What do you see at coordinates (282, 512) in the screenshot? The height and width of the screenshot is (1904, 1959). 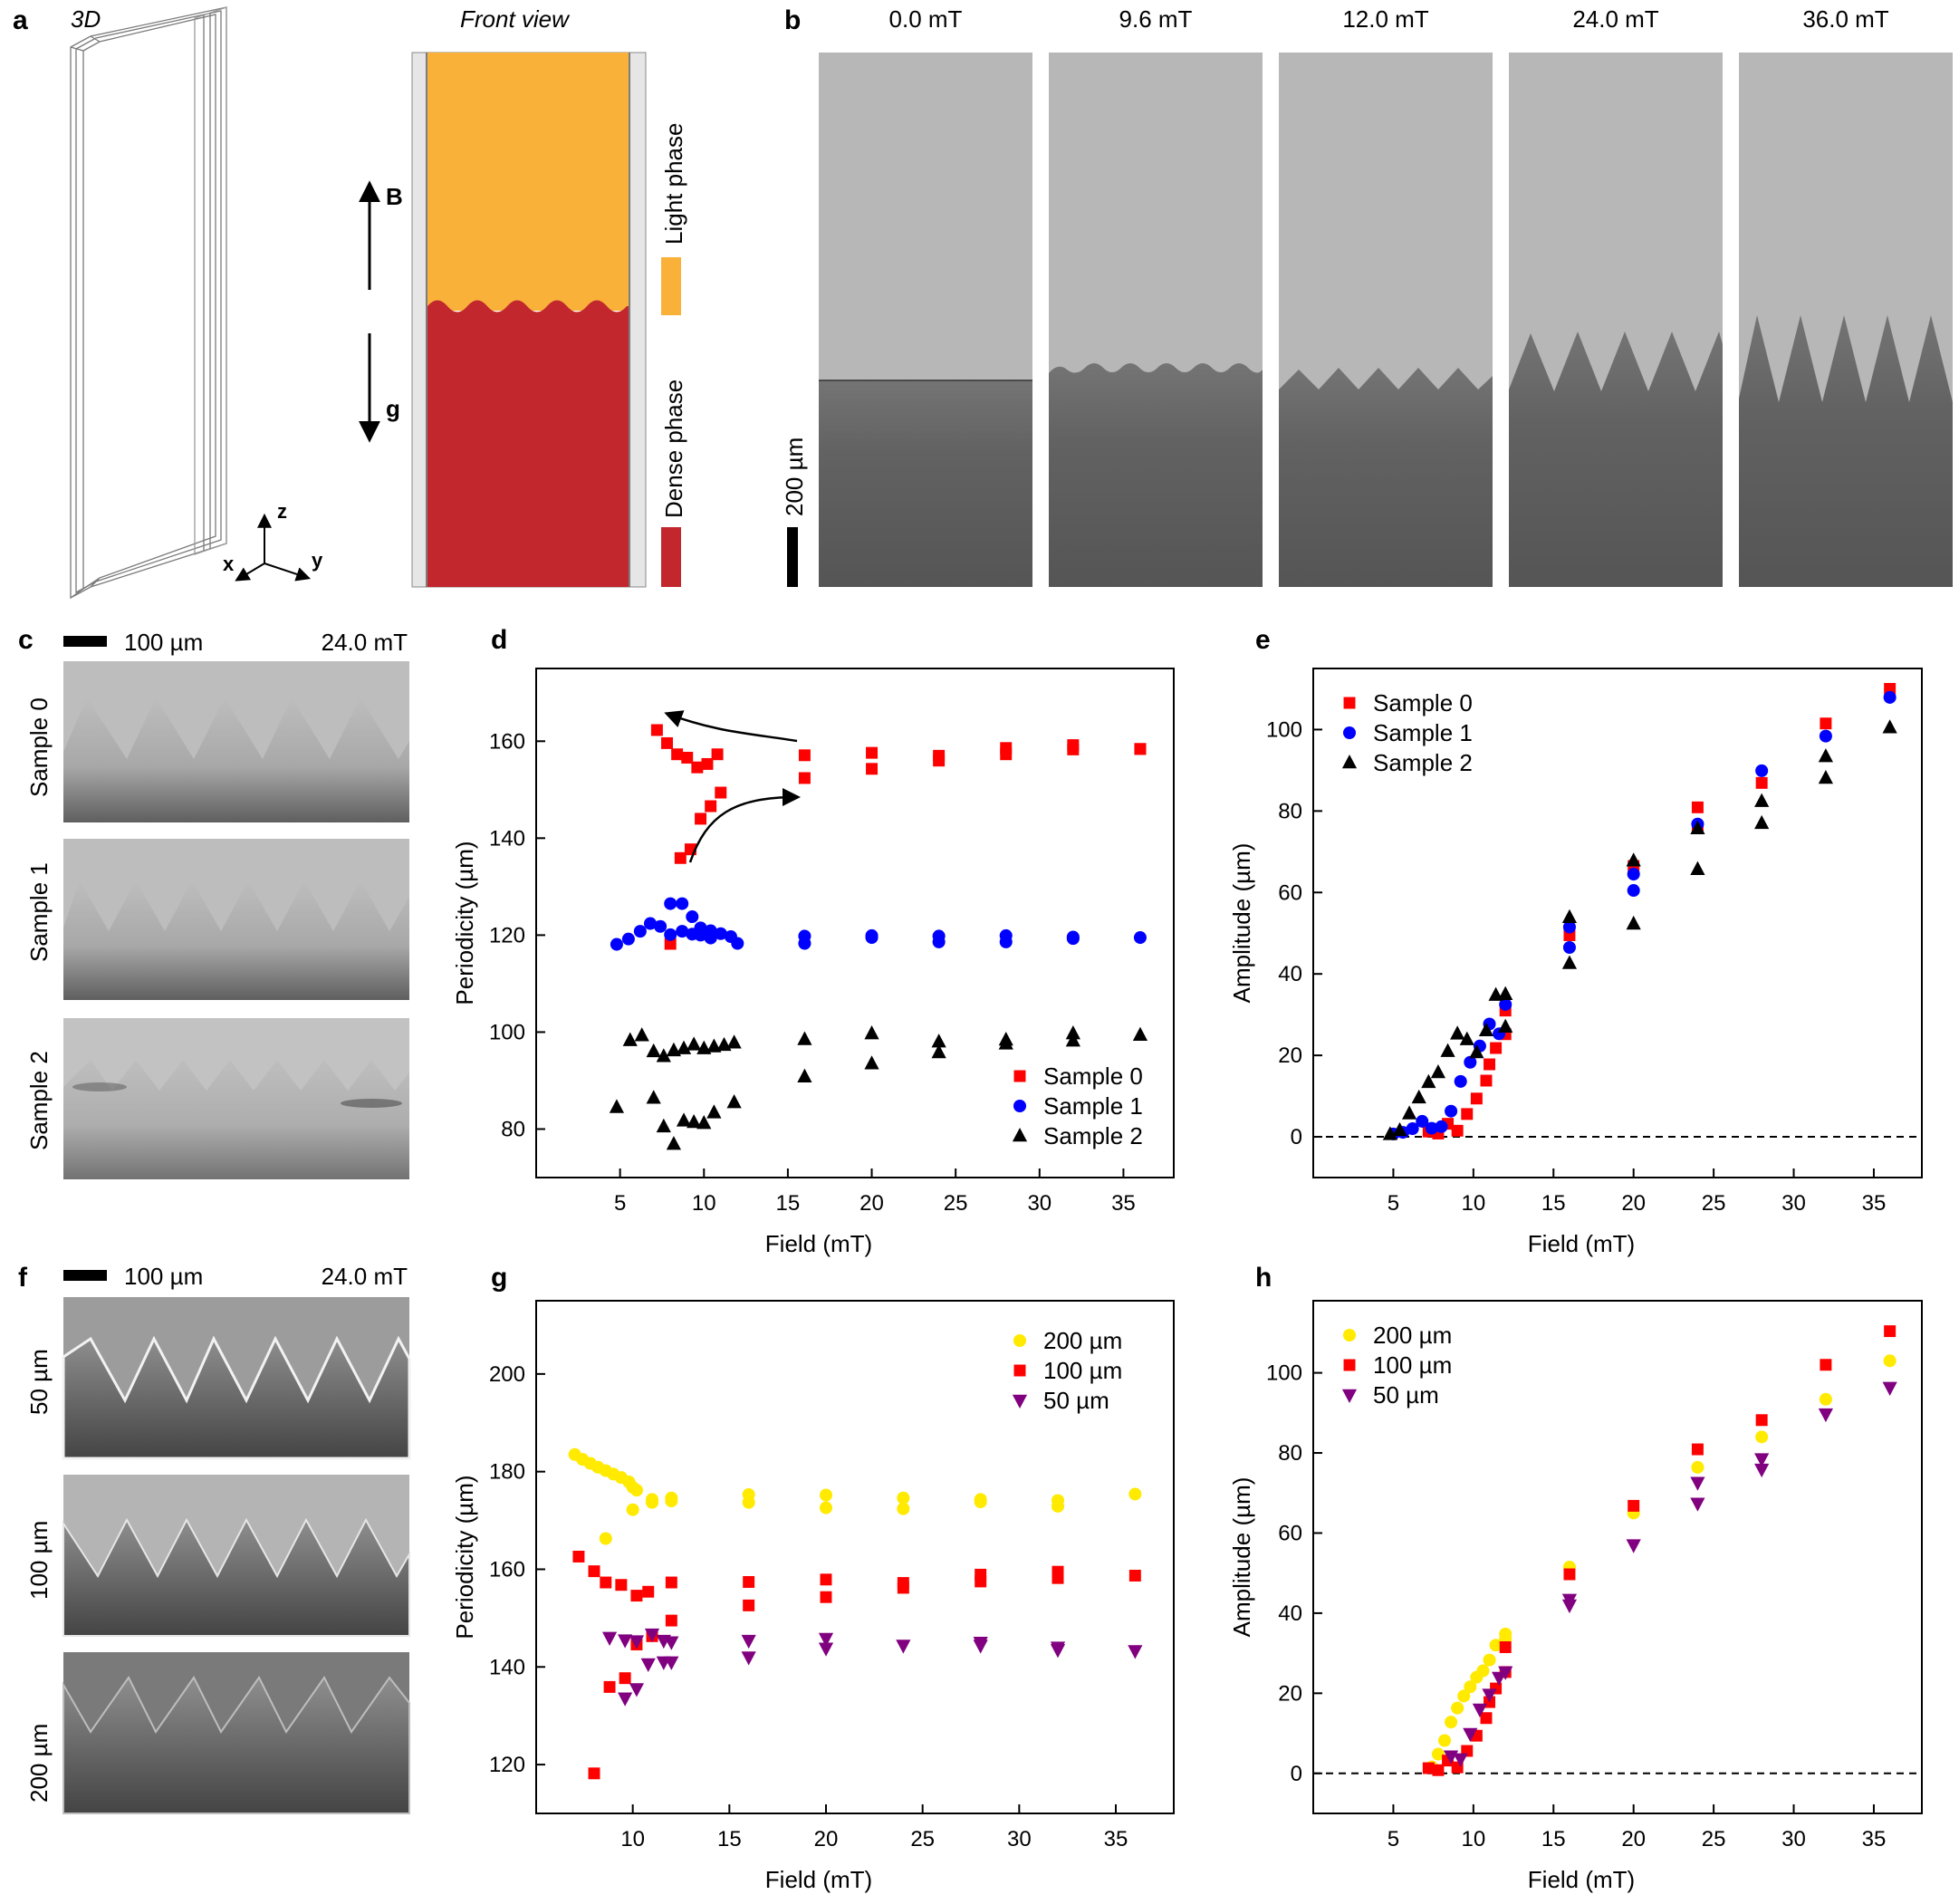 I see `axis-label-z: z` at bounding box center [282, 512].